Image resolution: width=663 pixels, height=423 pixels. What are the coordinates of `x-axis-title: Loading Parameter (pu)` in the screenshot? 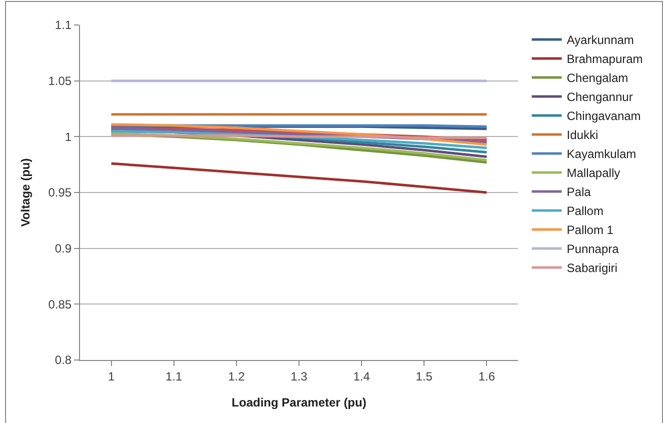 It's located at (299, 402).